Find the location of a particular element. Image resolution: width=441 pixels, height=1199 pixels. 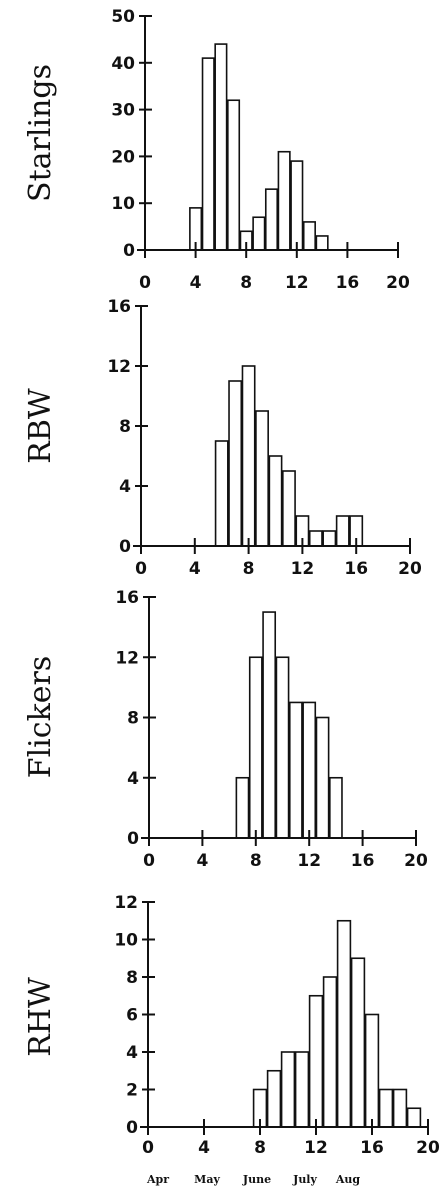

month-label: June is located at coordinates (256, 1179).